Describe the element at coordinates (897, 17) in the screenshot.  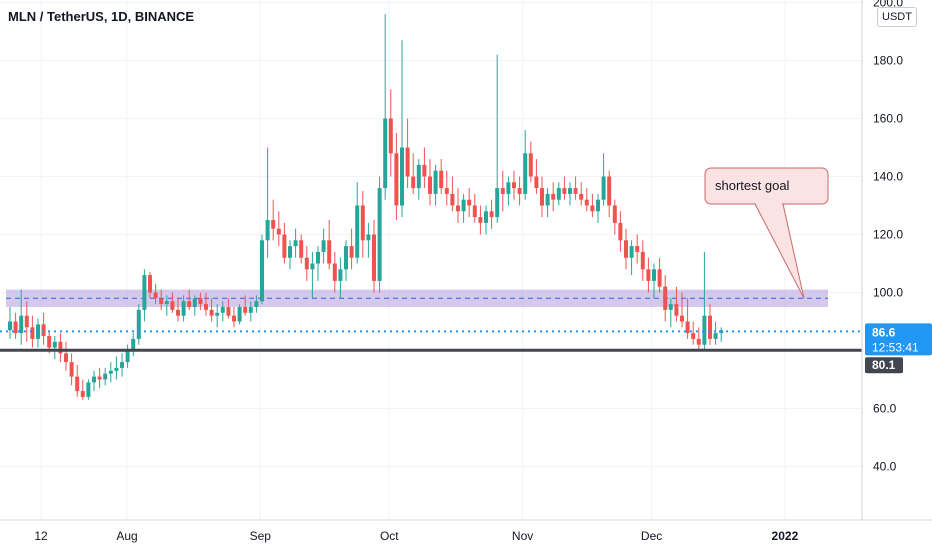
I see `currency-button: USDT` at that location.